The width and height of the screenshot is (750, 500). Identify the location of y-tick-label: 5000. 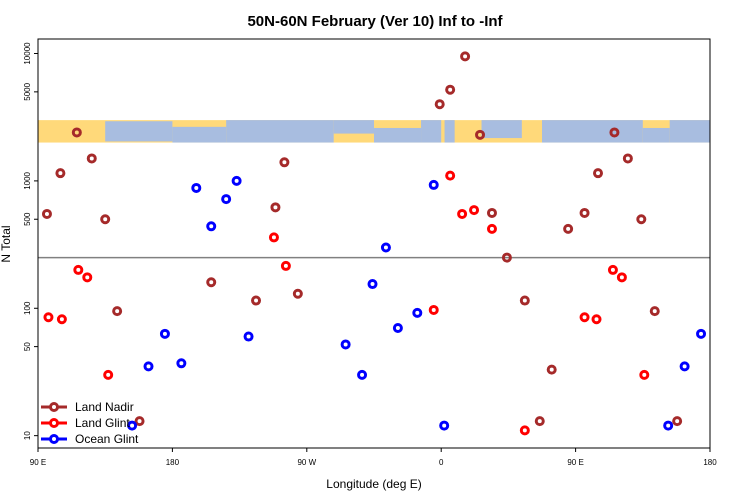
(27, 91).